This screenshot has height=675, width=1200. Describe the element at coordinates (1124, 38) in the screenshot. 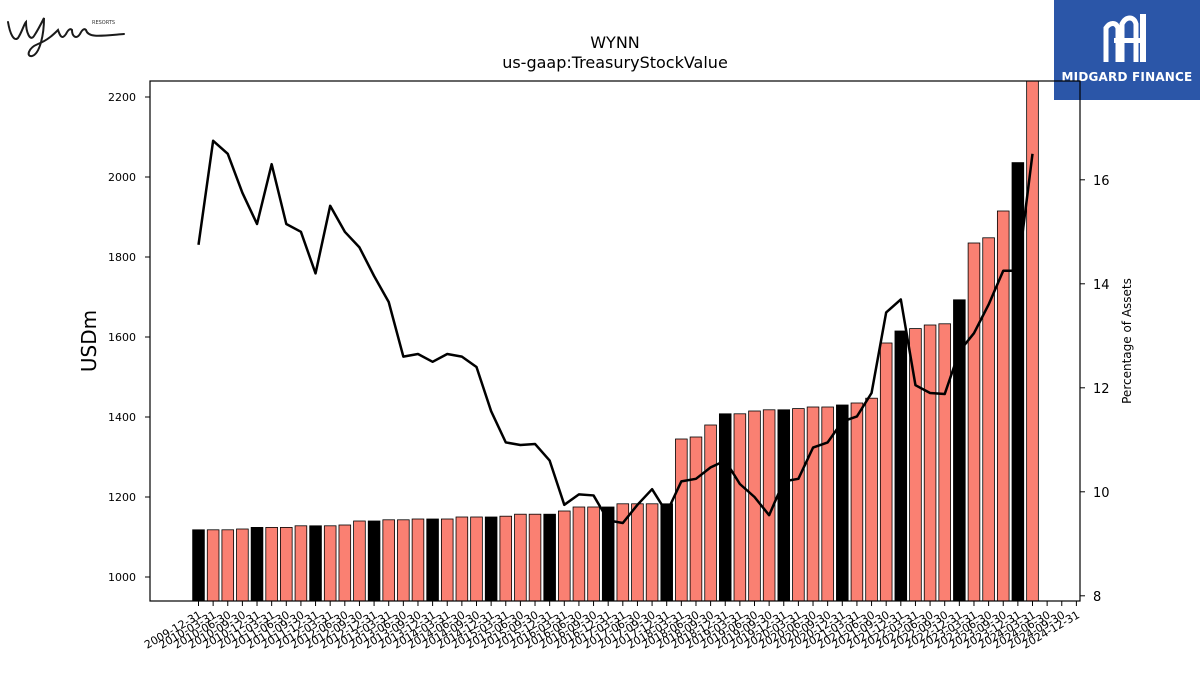

I see `midgard-logo-icon` at that location.